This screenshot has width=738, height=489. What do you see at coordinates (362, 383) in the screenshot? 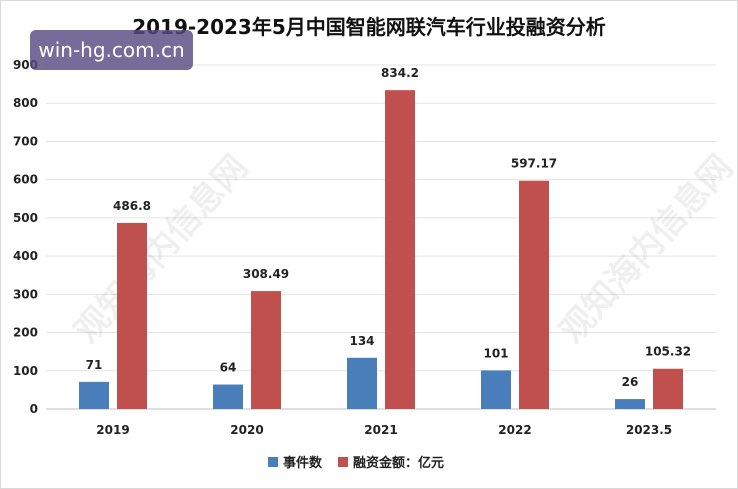
I see `bar-events-2021` at bounding box center [362, 383].